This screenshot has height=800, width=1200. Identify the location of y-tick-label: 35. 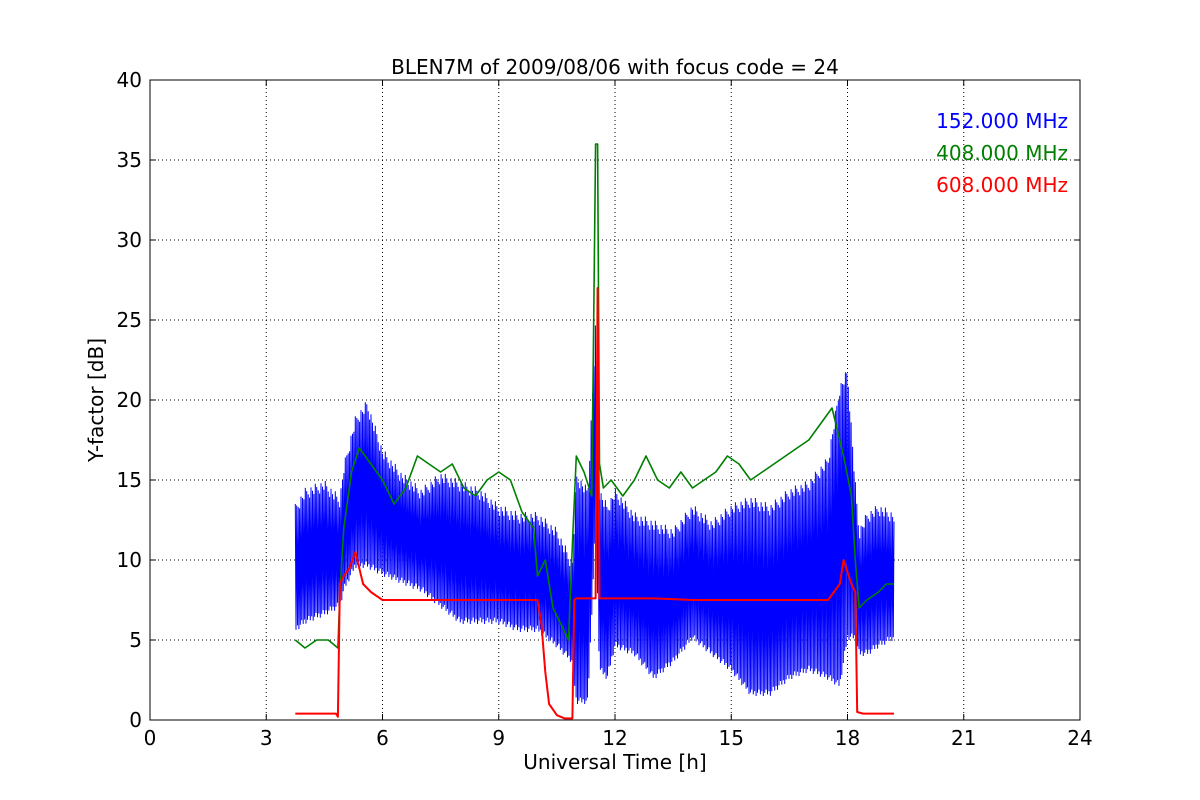
(129, 160).